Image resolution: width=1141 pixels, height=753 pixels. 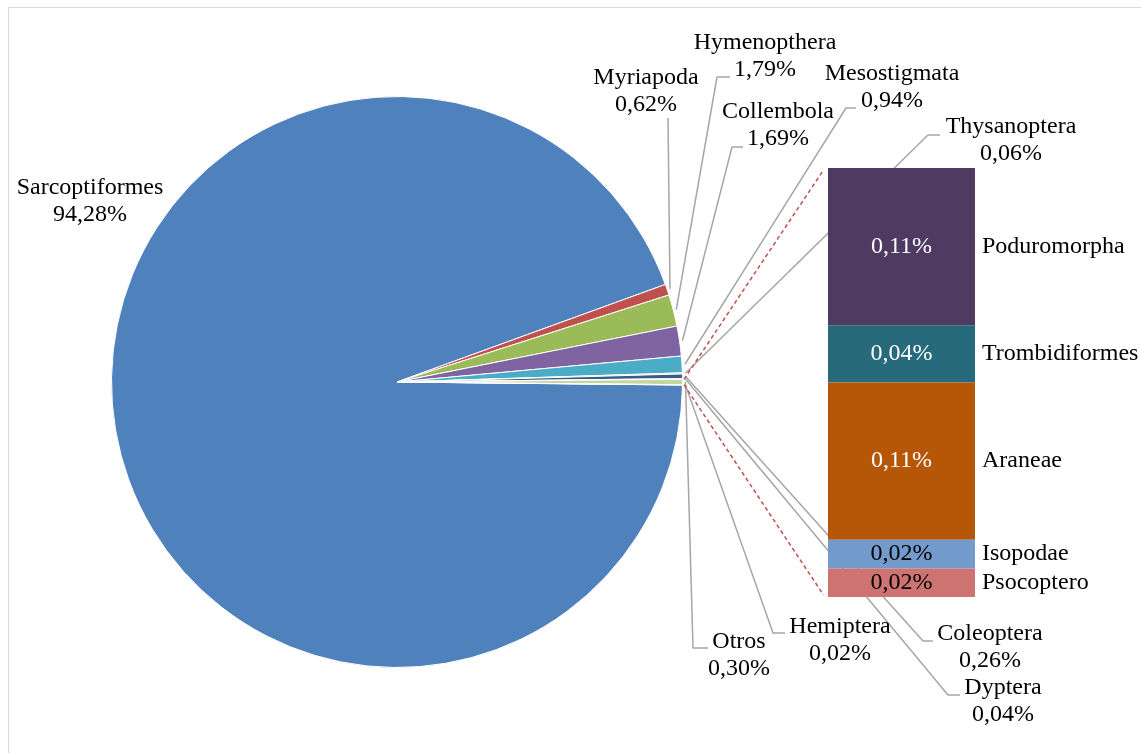 What do you see at coordinates (1035, 581) in the screenshot?
I see `series-label: Psocoptero` at bounding box center [1035, 581].